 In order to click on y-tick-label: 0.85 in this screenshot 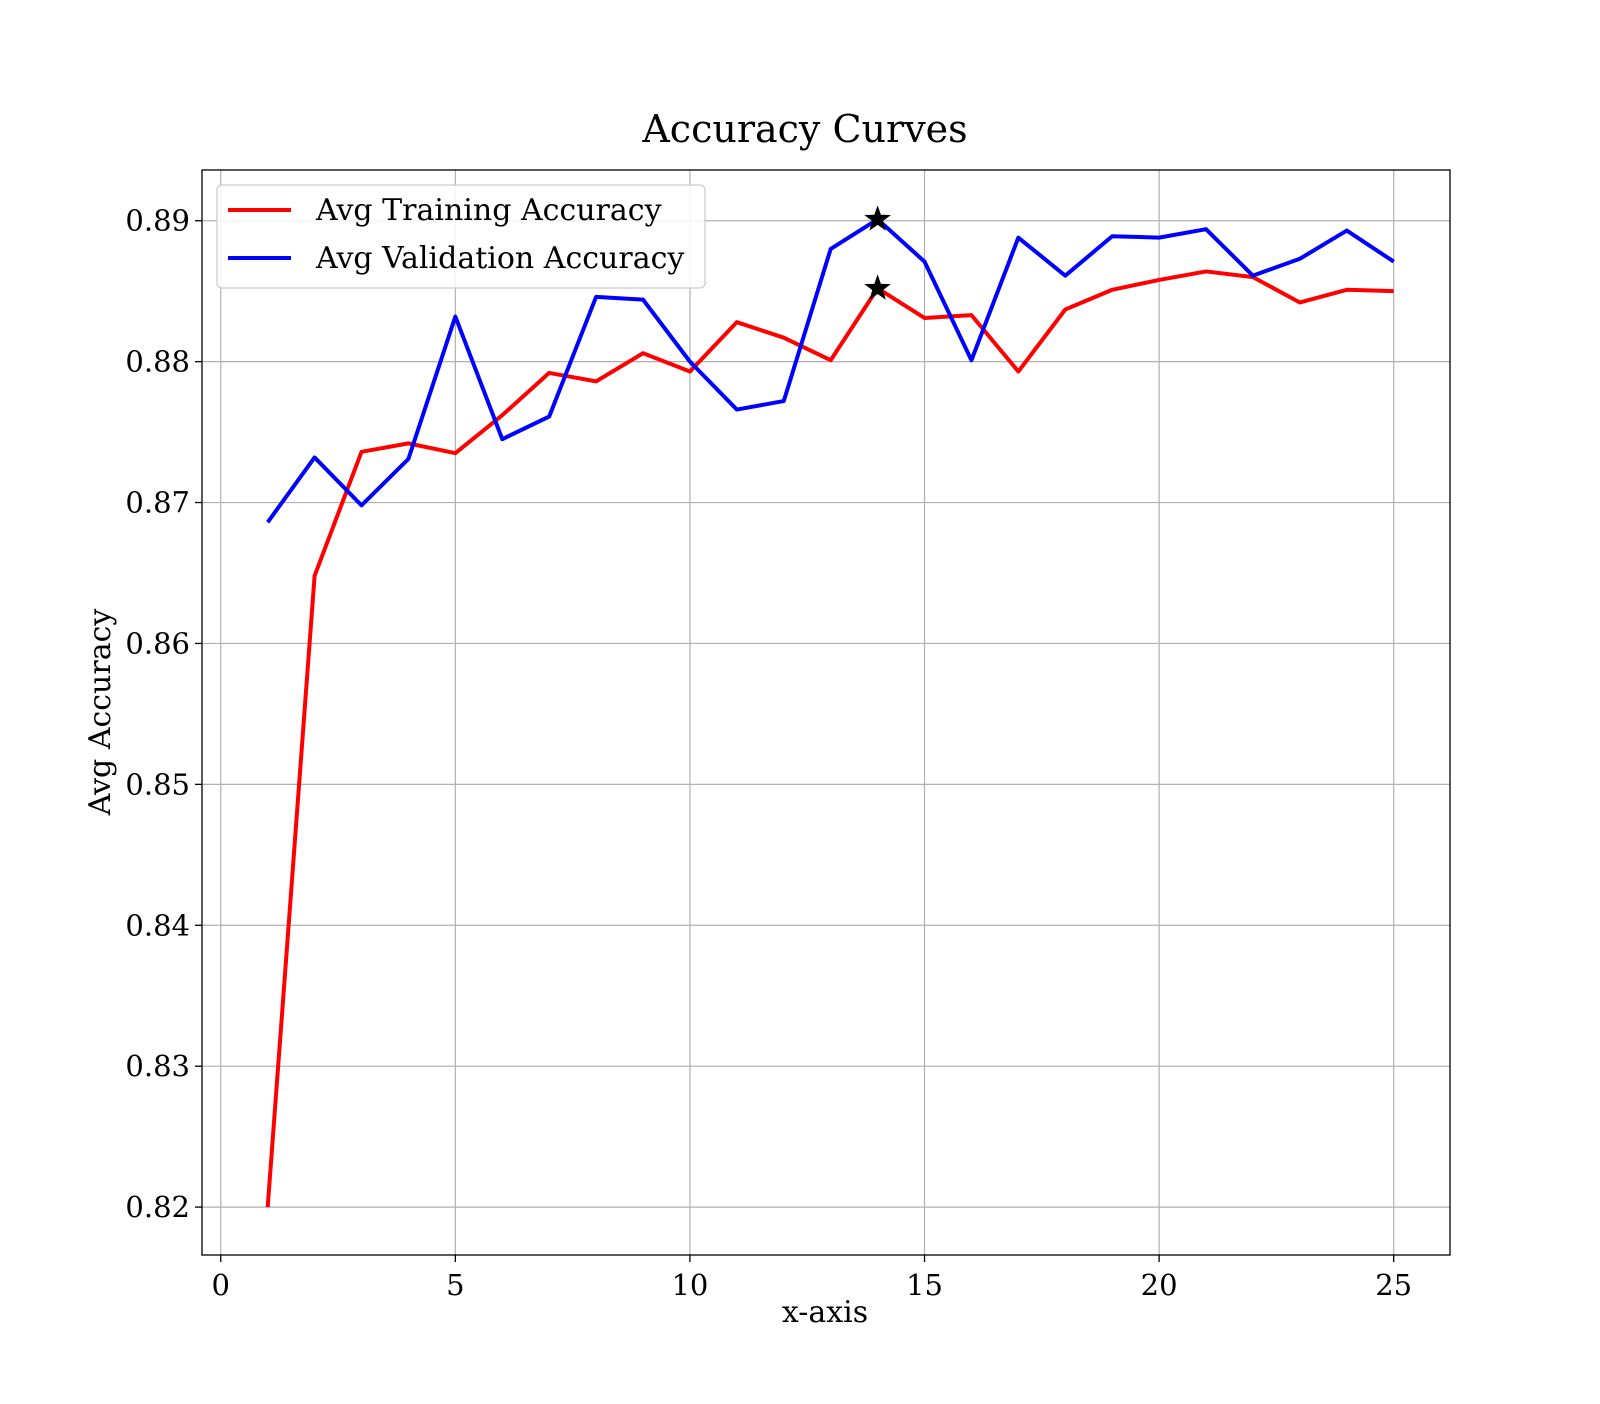, I will do `click(157, 784)`.